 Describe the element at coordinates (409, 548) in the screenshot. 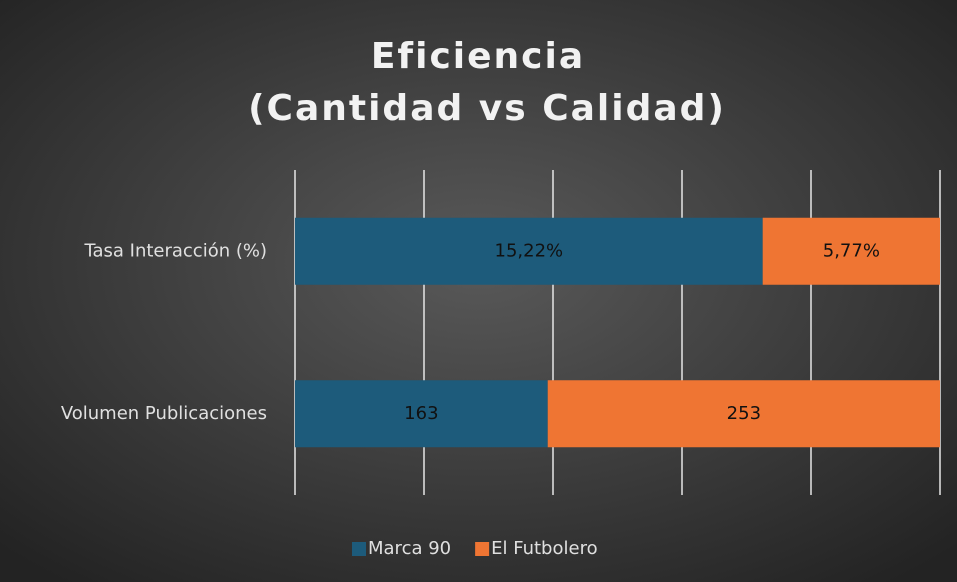

I see `legend-label: Marca 90` at that location.